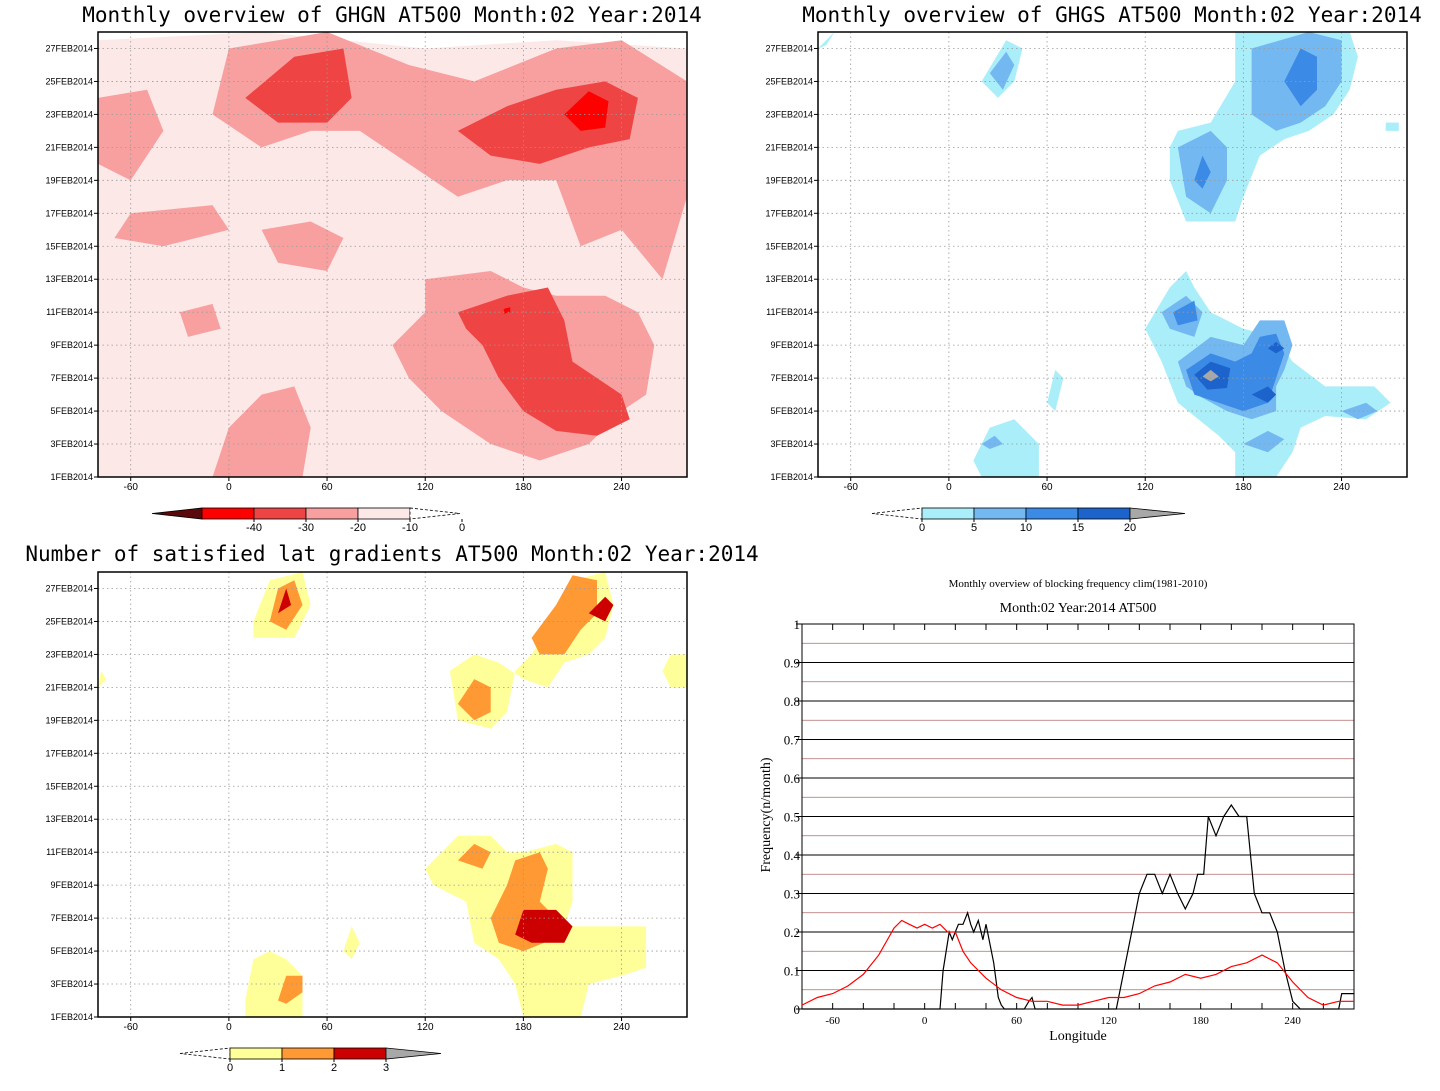 The image size is (1440, 1091). Describe the element at coordinates (1026, 528) in the screenshot. I see `ghgs-cb-label-2: 10` at that location.